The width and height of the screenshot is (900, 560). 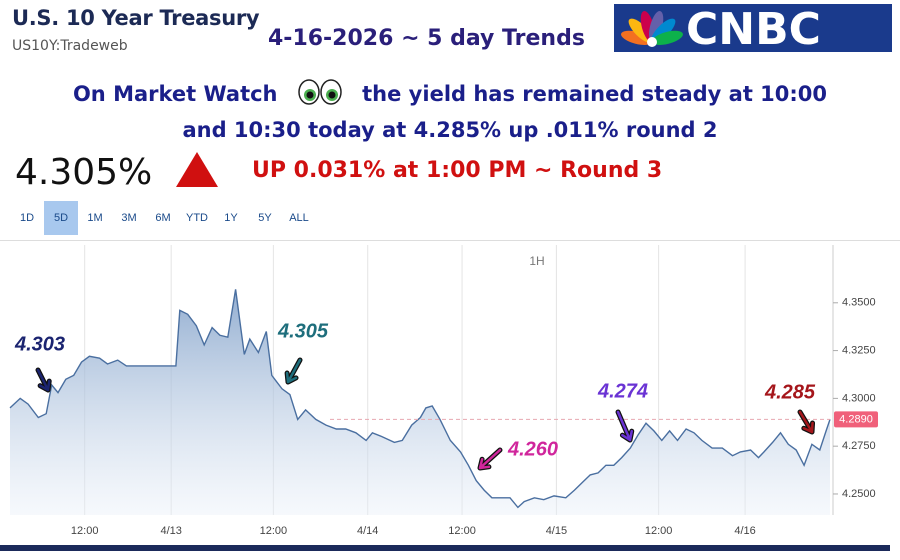 What do you see at coordinates (445, 548) in the screenshot?
I see `bottom-bar` at bounding box center [445, 548].